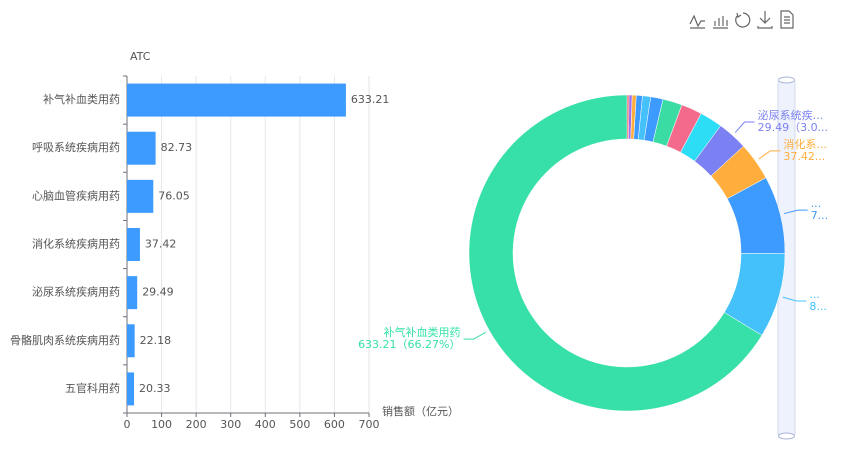 This screenshot has height=453, width=857. I want to click on x-tick-label: 200, so click(196, 424).